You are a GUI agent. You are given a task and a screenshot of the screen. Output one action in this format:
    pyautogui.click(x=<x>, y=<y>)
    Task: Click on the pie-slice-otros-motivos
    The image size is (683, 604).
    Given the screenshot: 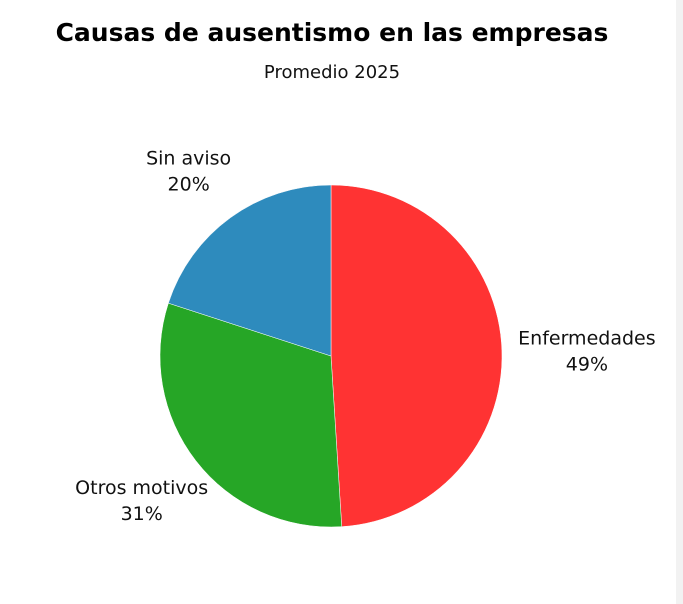 What is the action you would take?
    pyautogui.click(x=251, y=415)
    